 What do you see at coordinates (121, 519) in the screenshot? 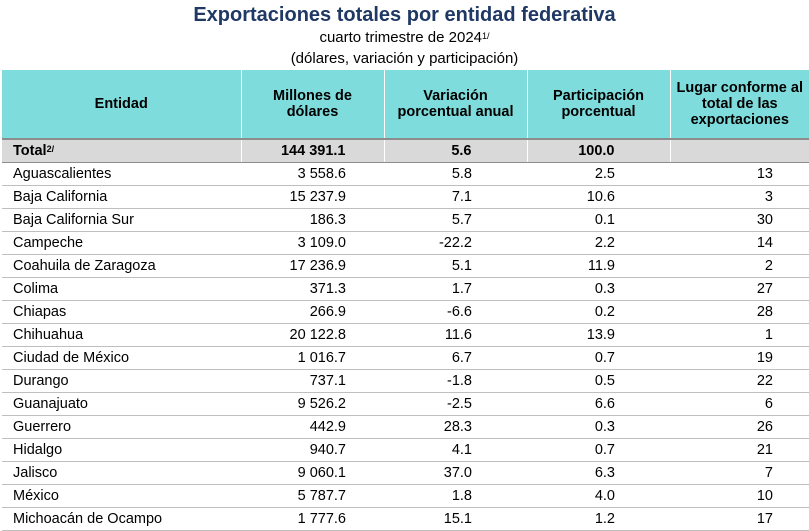
I see `cell-entidad: Michoacán de Ocampo` at bounding box center [121, 519].